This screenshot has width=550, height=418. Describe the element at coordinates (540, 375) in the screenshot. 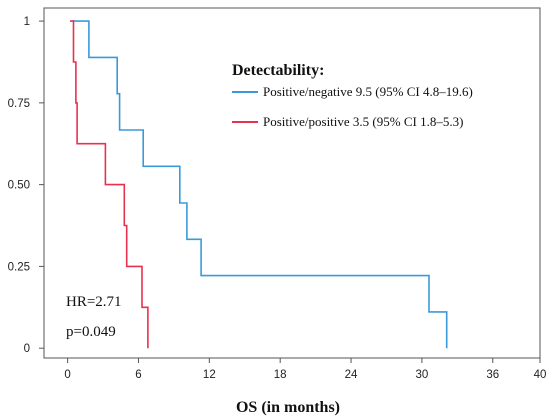

I see `x-tick-label: 40` at that location.